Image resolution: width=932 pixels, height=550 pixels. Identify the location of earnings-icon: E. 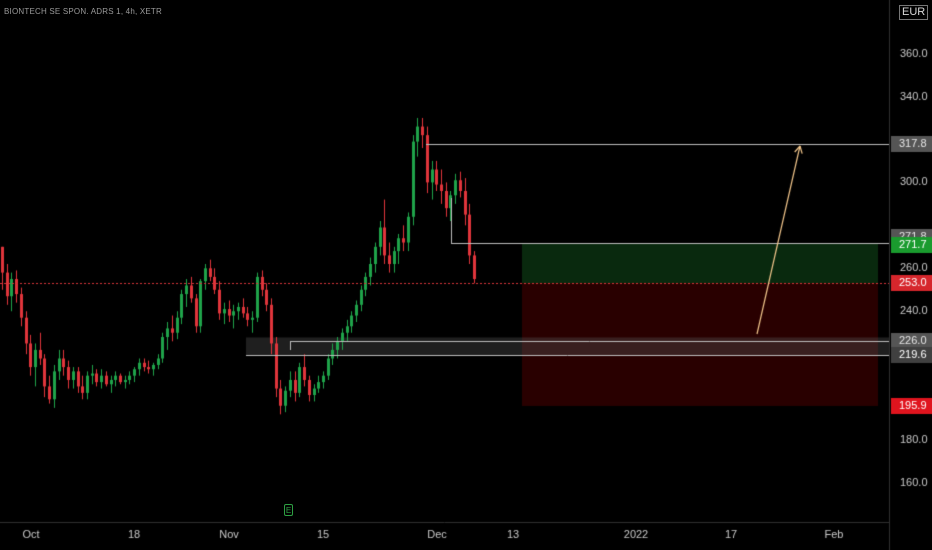
(288, 510).